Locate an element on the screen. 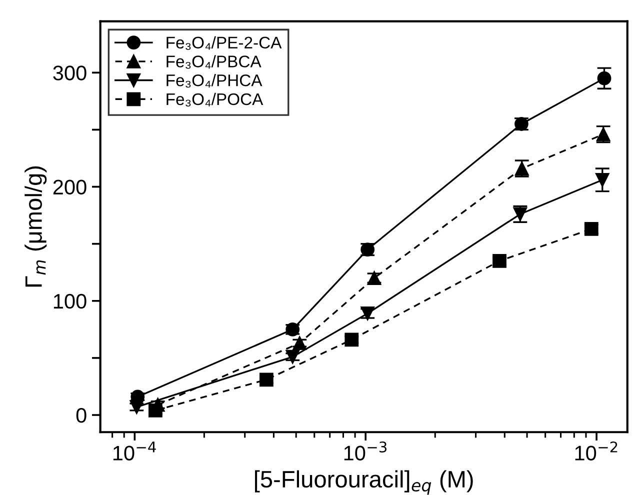 The image size is (635, 495). legend-label: Fe₃O₄/PBCA is located at coordinates (214, 62).